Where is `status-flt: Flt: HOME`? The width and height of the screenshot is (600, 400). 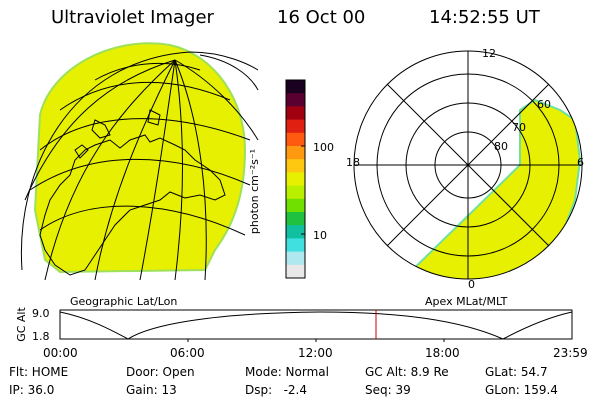 status-flt: Flt: HOME is located at coordinates (39, 372).